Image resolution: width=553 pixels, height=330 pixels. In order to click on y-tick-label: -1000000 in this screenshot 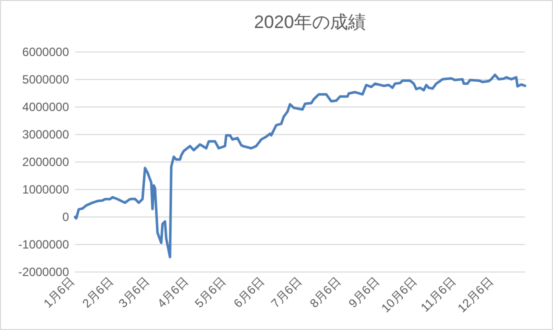, I will do `click(44, 245)`.